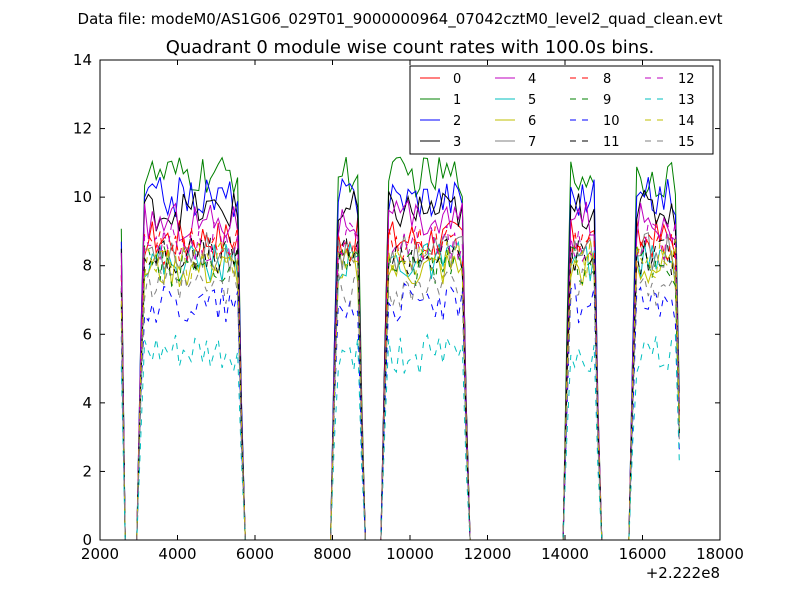 The image size is (800, 600). What do you see at coordinates (686, 142) in the screenshot?
I see `legend-label: 15` at bounding box center [686, 142].